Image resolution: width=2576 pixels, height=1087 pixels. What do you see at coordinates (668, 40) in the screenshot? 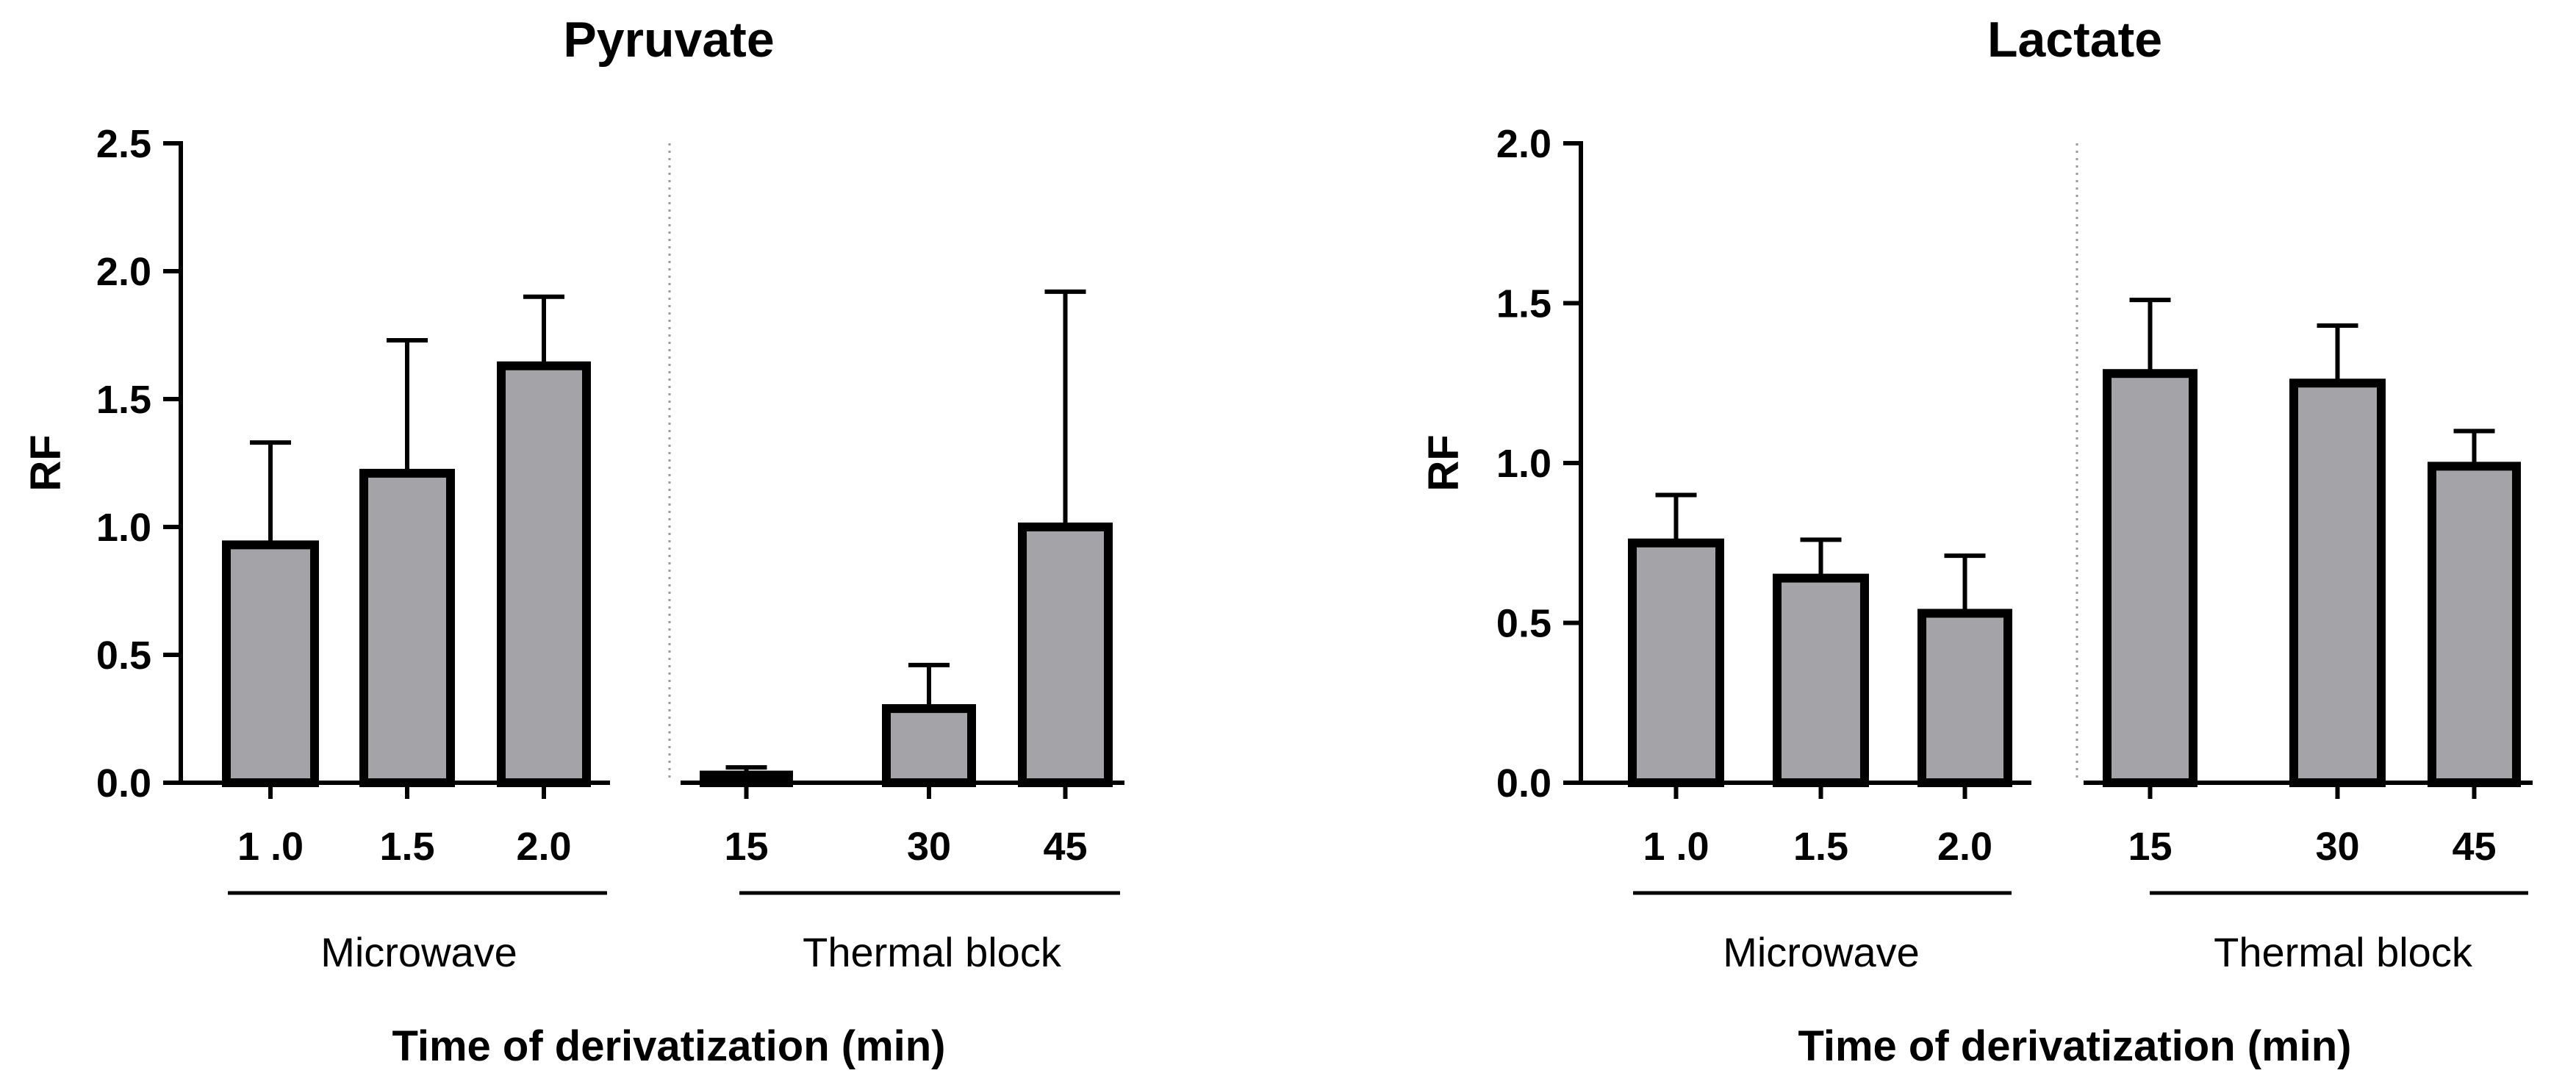
I see `chart-title: Pyruvate` at bounding box center [668, 40].